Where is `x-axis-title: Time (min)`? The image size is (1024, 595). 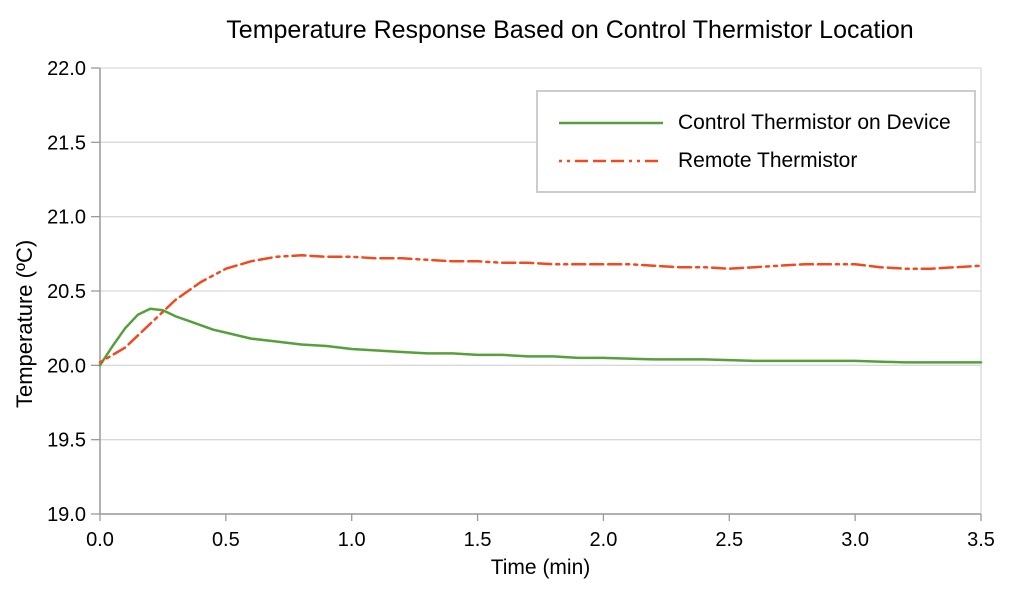 x-axis-title: Time (min) is located at coordinates (540, 567).